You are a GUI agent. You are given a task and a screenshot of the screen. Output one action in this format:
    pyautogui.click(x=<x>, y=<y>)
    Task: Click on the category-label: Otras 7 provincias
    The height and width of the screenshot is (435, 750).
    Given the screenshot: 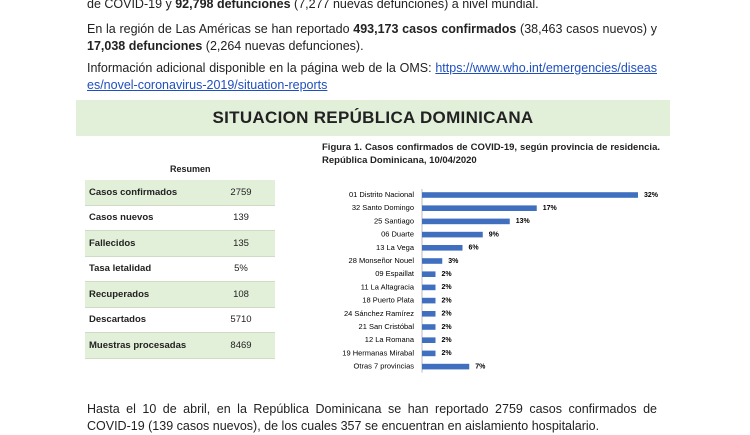 What is the action you would take?
    pyautogui.click(x=384, y=366)
    